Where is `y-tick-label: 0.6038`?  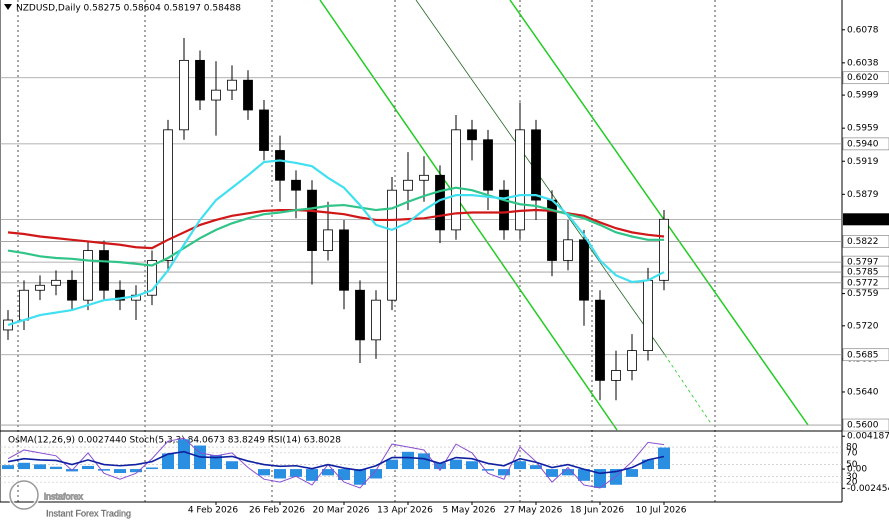 y-tick-label: 0.6038 is located at coordinates (863, 63).